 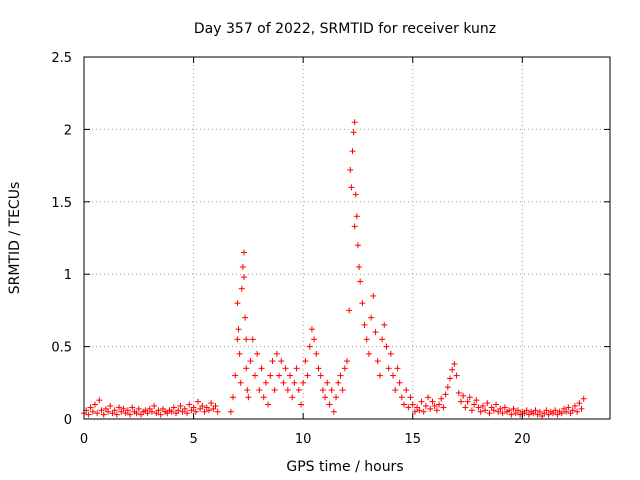 I want to click on y-tick-label: 0.5, so click(x=61, y=348).